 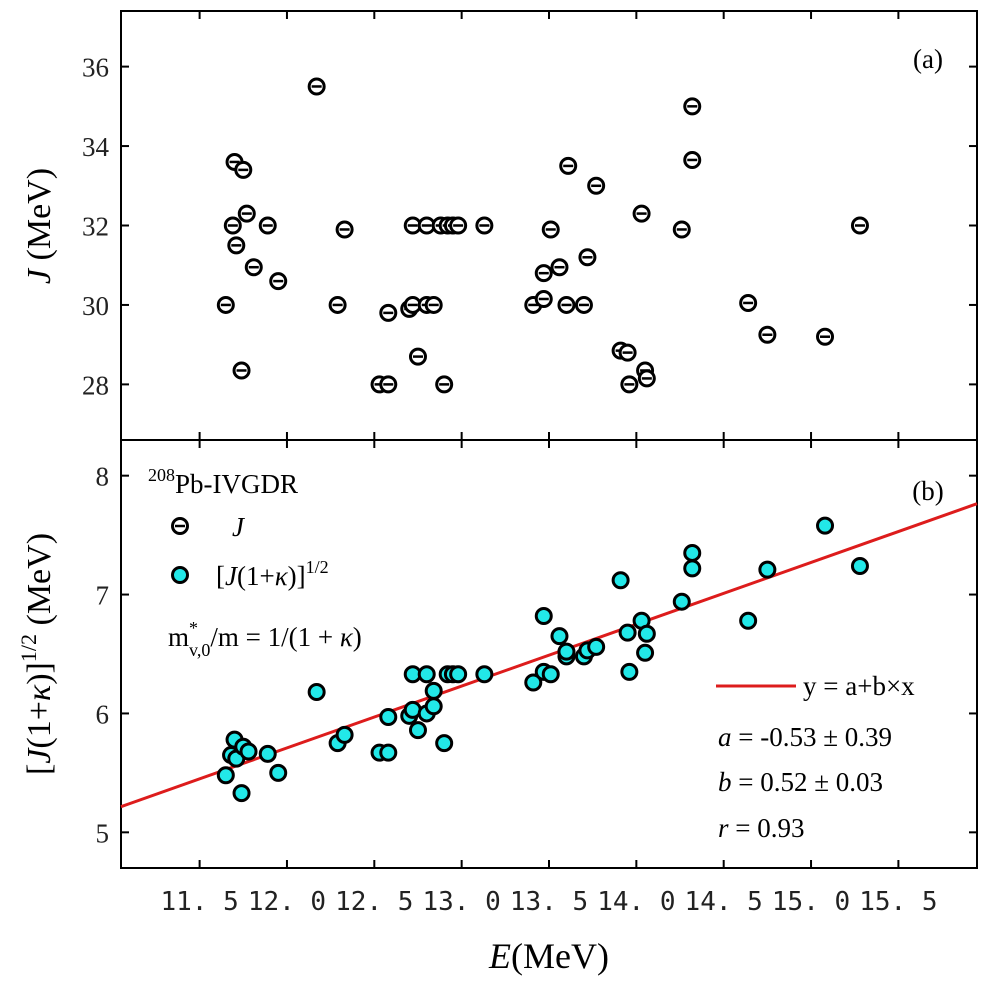 I want to click on panel-a-y-axis-label: J (MeV), so click(x=39, y=226).